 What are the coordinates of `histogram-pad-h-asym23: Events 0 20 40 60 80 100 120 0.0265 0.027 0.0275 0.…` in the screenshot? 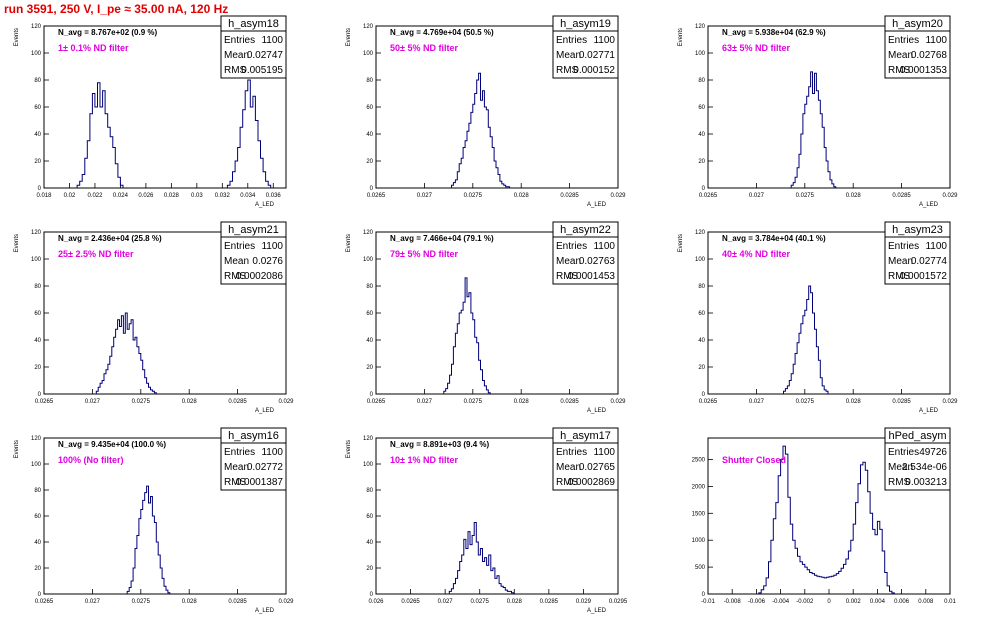 It's located at (829, 324).